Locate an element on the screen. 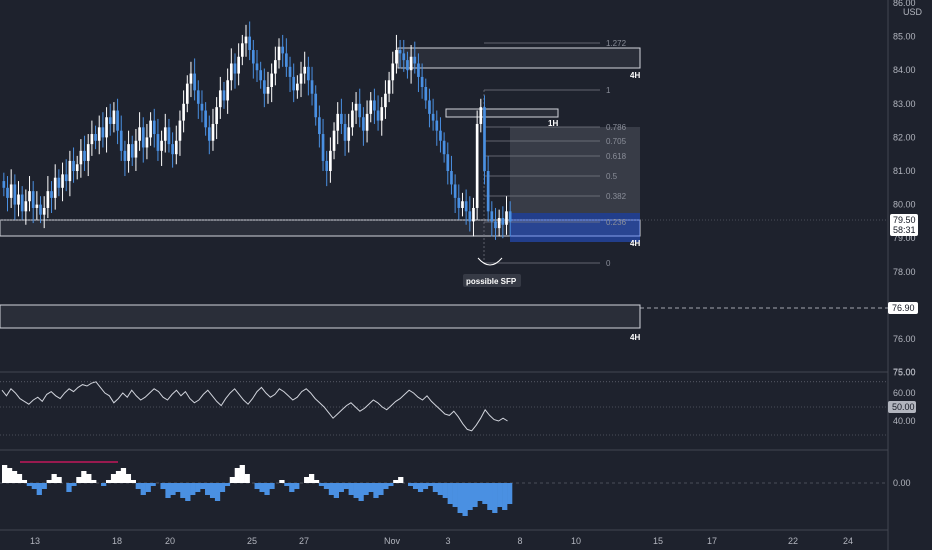  time-tick-label: 15 is located at coordinates (658, 541).